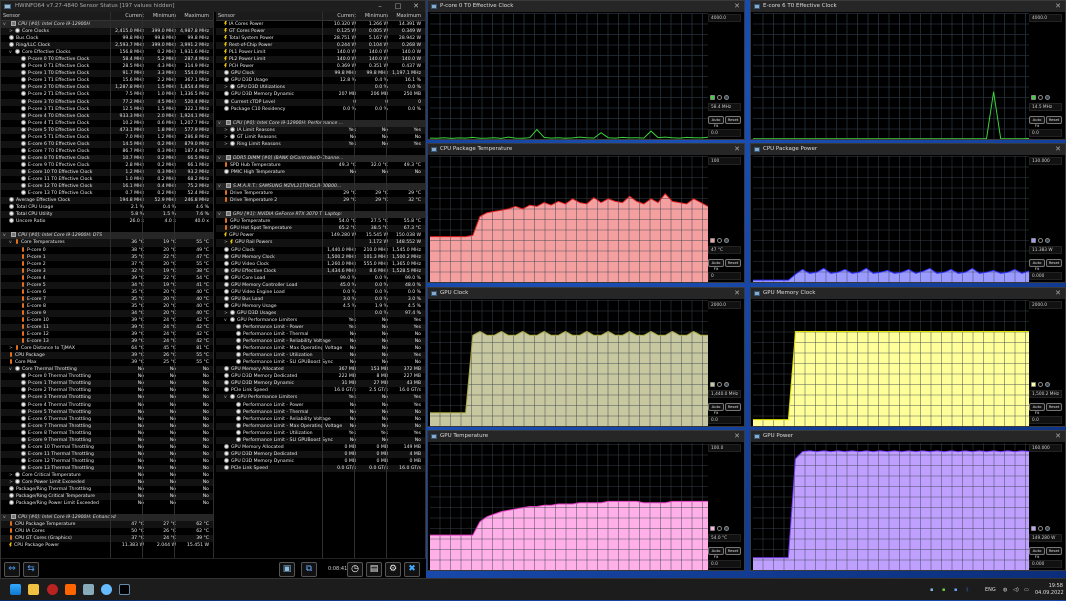  I want to click on sensor-row: GPU Video Engine Load 0.0 % 0.0 % 0.0 %, so click(321, 292).